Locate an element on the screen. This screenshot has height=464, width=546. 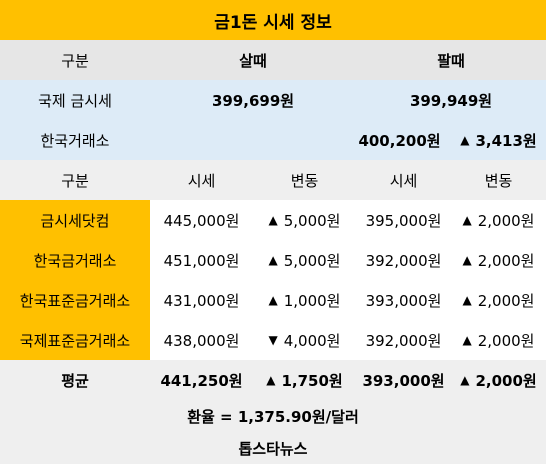
average-sell-change: ▲ 2,000원 is located at coordinates (498, 380).